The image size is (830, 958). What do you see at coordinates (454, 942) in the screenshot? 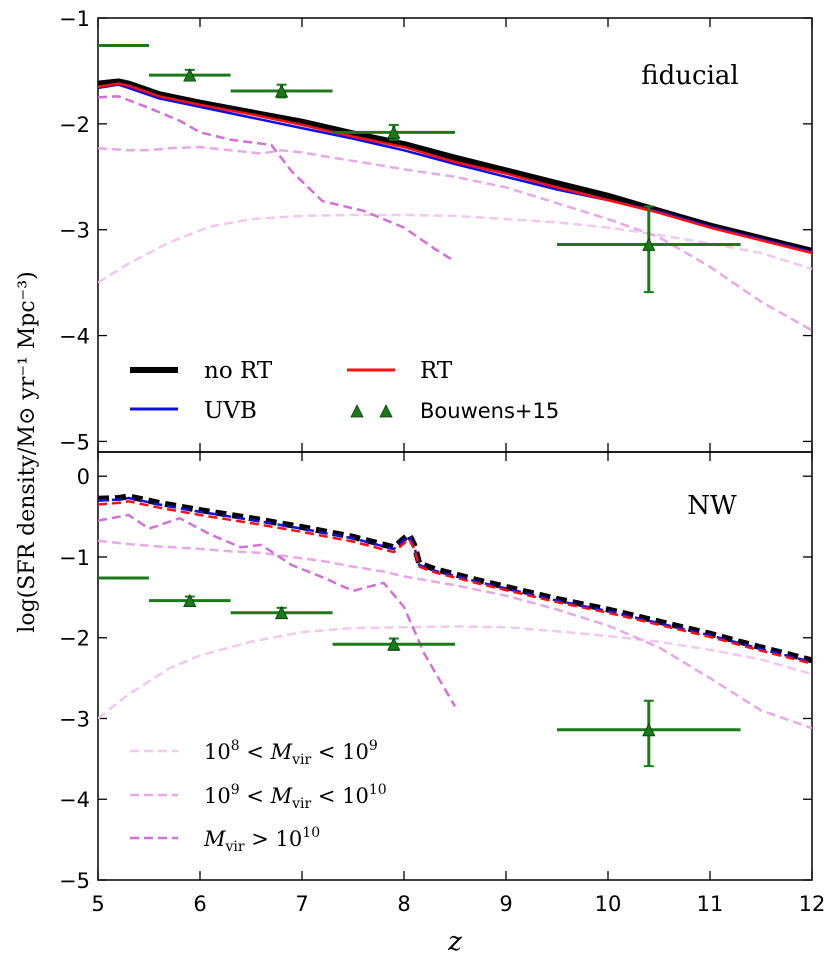
I see `x-axis-label: z` at bounding box center [454, 942].